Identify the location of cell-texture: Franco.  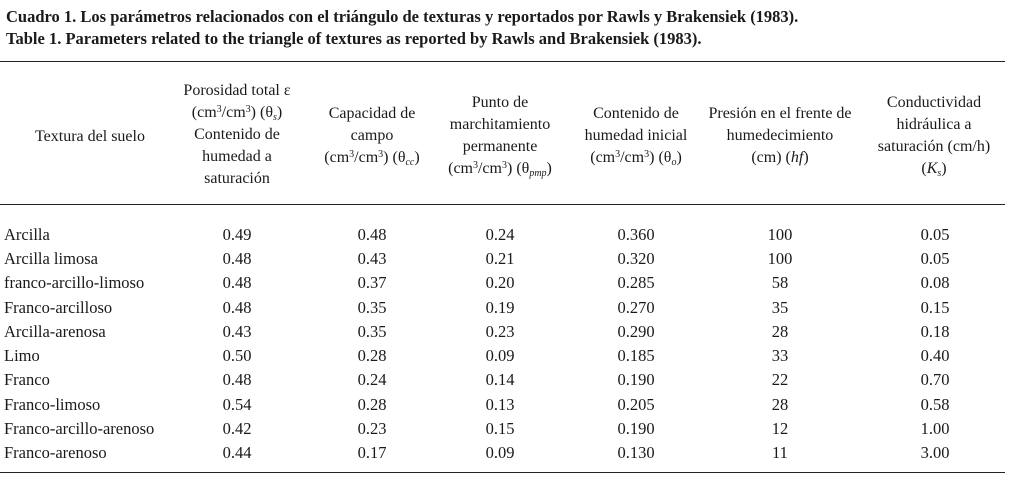
(27, 379).